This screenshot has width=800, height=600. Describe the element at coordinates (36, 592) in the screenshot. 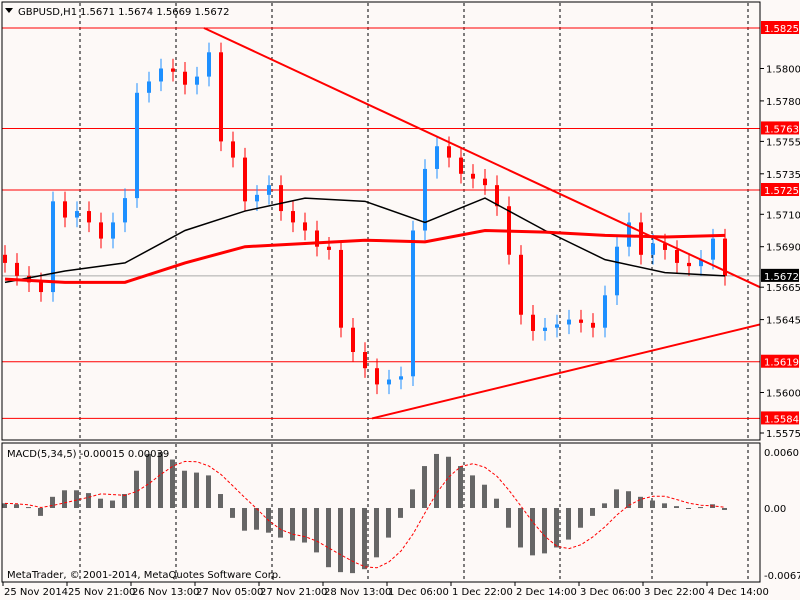

I see `x-tick-label: 25 Nov 2014` at that location.